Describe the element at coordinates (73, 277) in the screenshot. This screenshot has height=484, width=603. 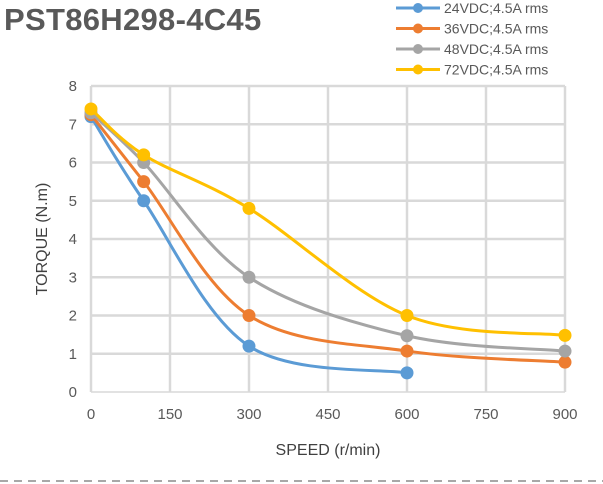
I see `y-tick-label: 3` at that location.